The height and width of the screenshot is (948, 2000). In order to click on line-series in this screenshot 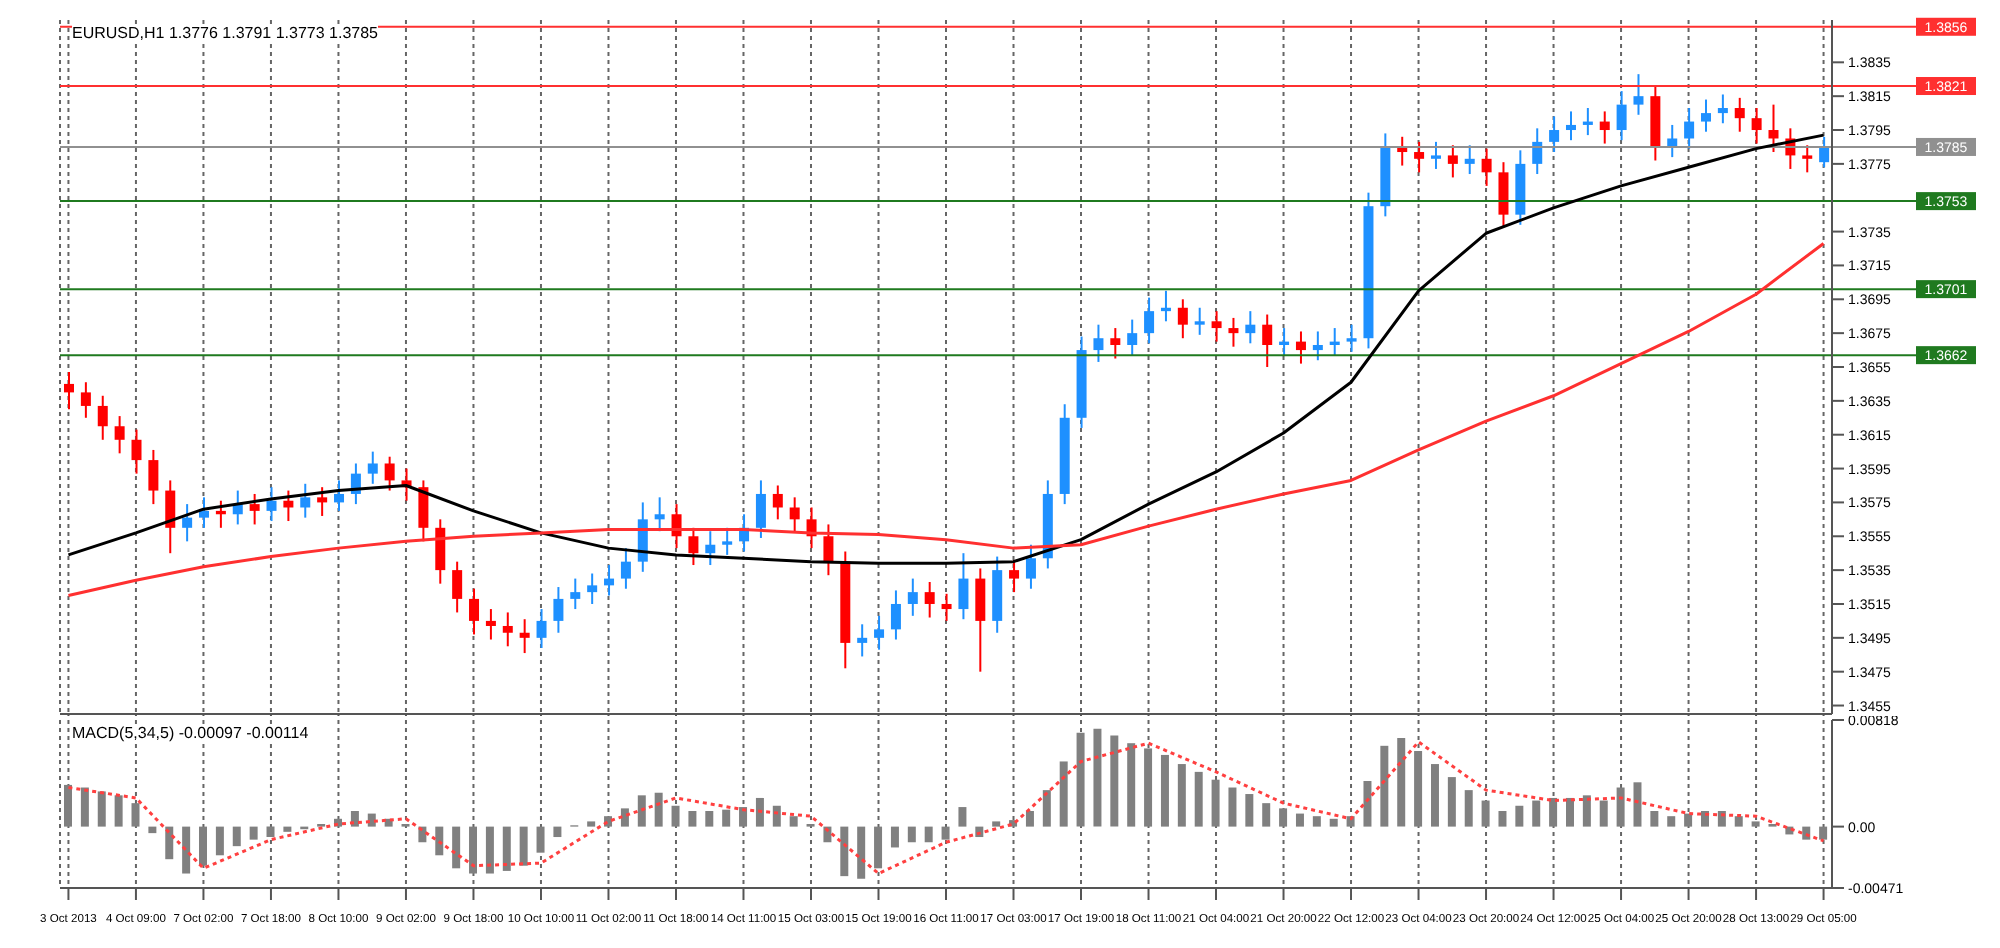, I will do `click(946, 808)`.